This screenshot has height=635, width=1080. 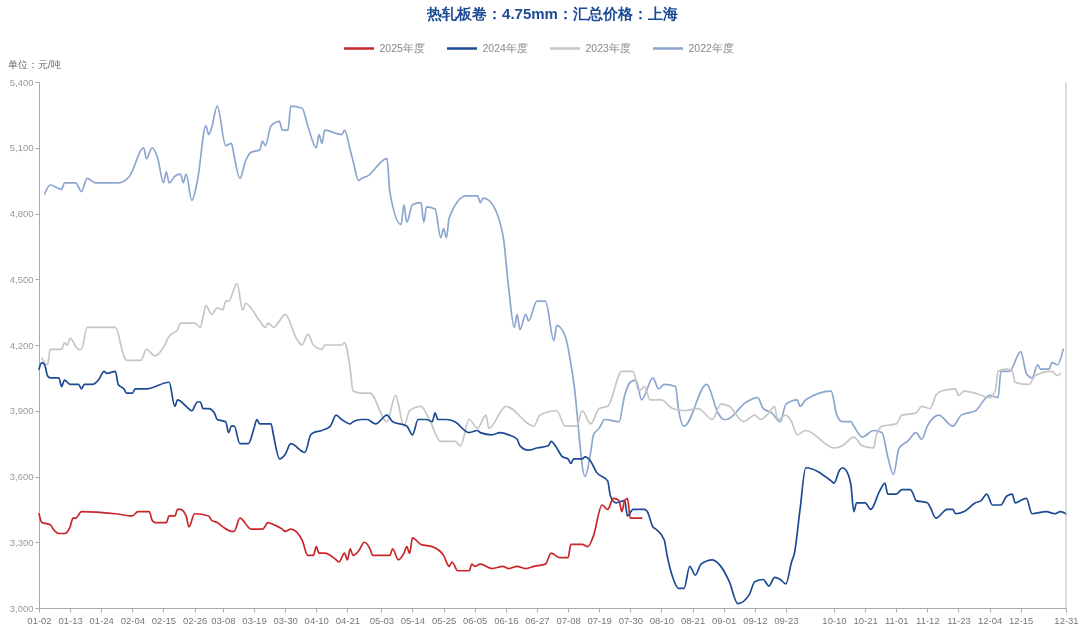 I want to click on x-tick-label: 02-04, so click(x=133, y=620).